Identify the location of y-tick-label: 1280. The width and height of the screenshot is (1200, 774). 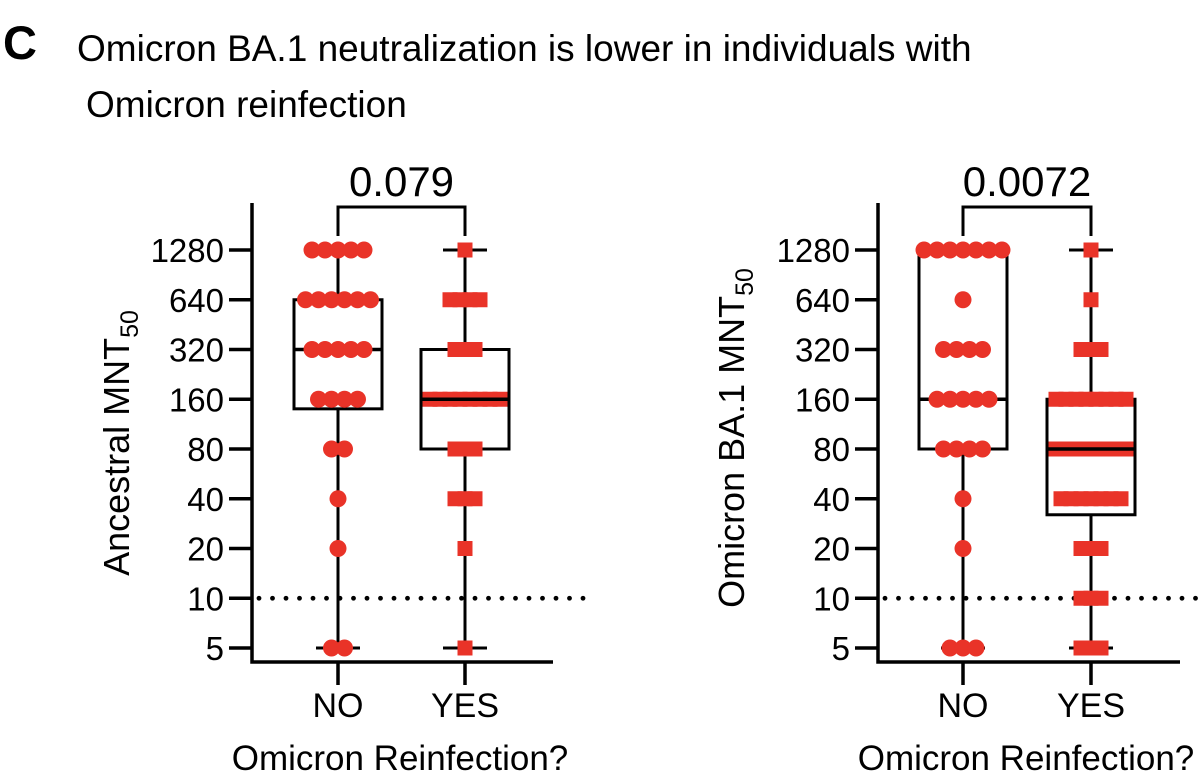
(813, 250).